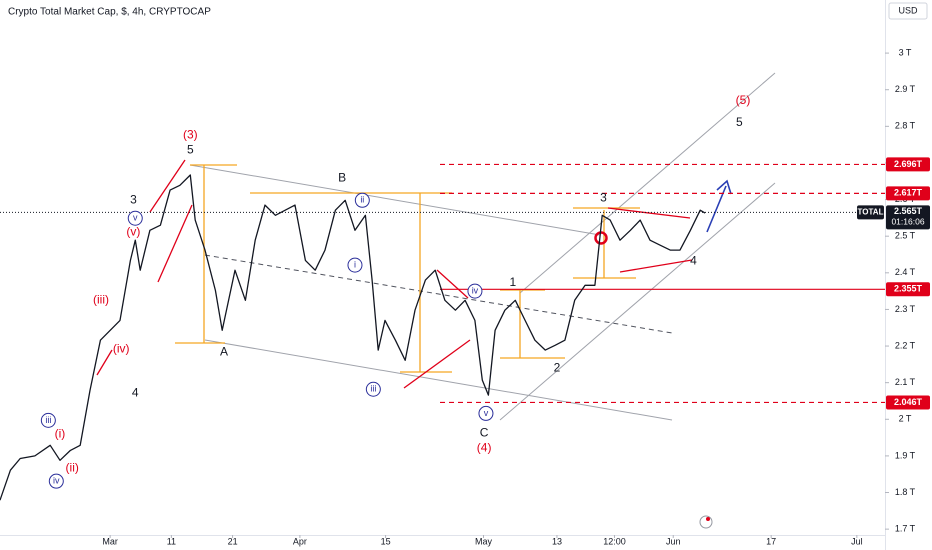 Image resolution: width=932 pixels, height=550 pixels. What do you see at coordinates (557, 541) in the screenshot?
I see `x-tick-label: 13` at bounding box center [557, 541].